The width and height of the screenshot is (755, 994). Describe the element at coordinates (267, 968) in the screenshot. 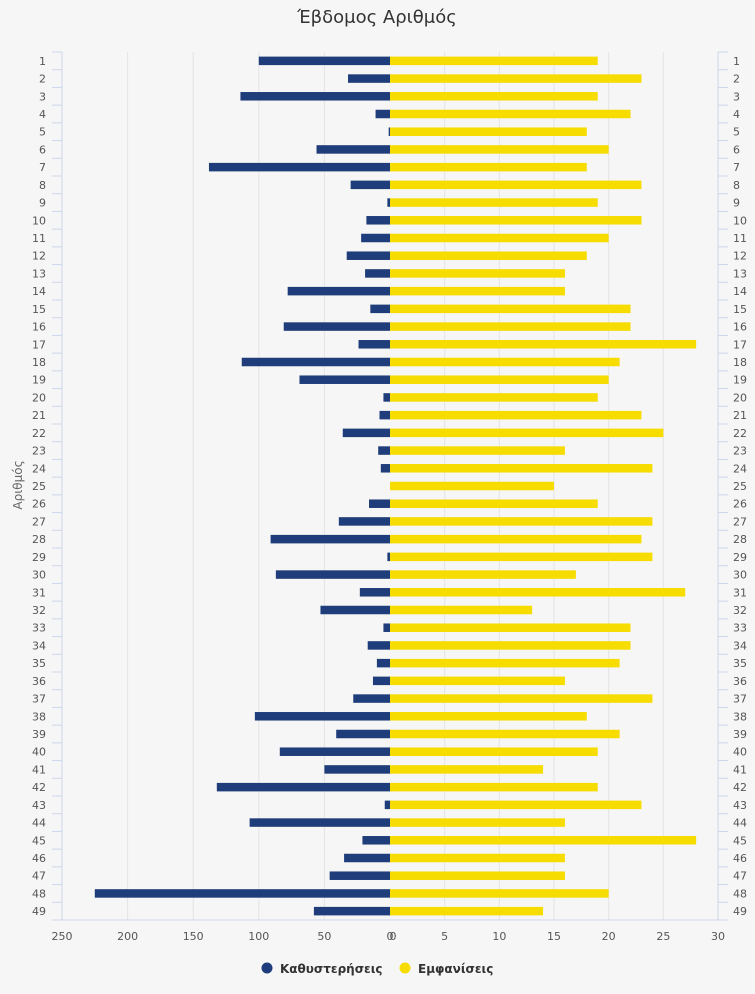

I see `legend-marker-delays` at that location.